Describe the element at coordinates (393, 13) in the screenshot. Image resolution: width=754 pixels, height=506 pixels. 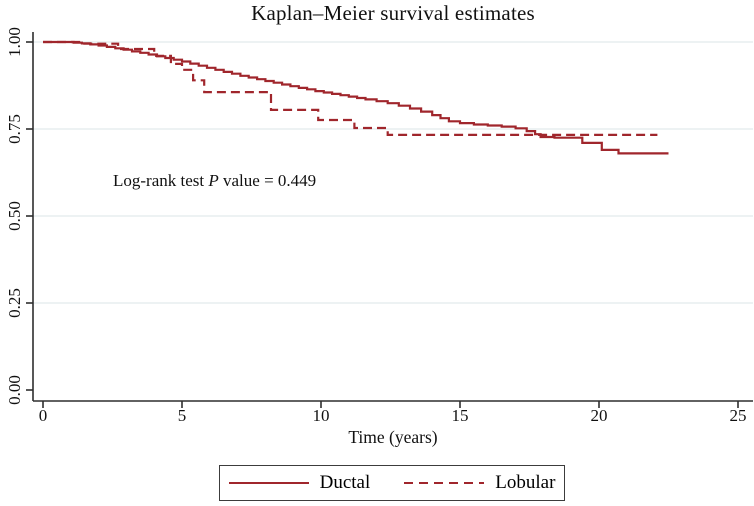
I see `chart-title: Kaplan–Meier survival estimates` at that location.